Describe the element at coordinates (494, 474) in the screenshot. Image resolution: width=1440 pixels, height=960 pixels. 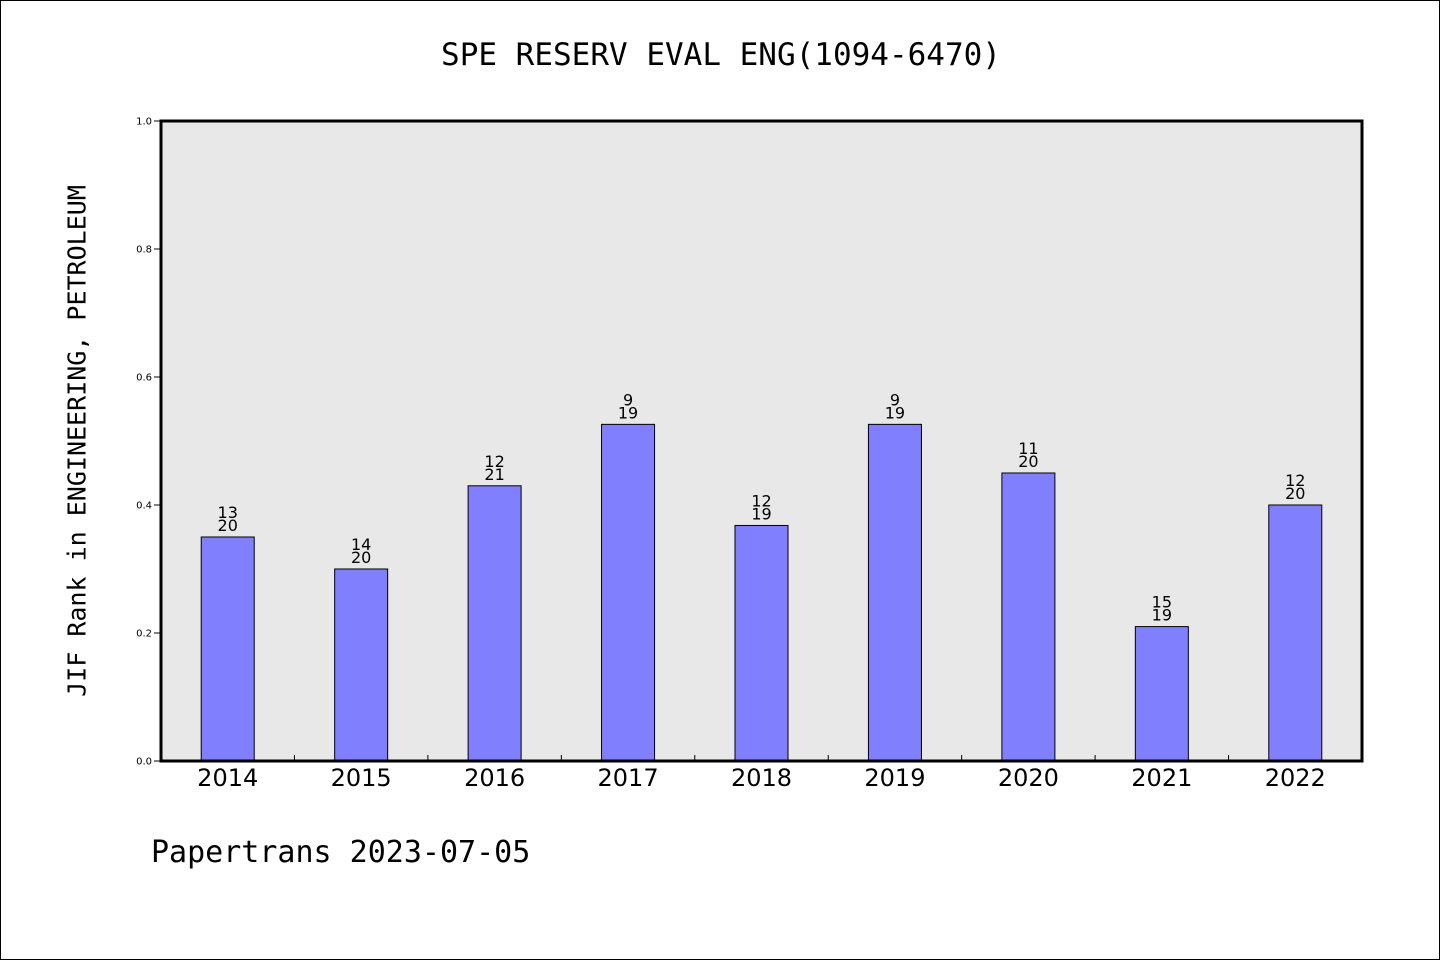
I see `bar-label-total: 21` at that location.